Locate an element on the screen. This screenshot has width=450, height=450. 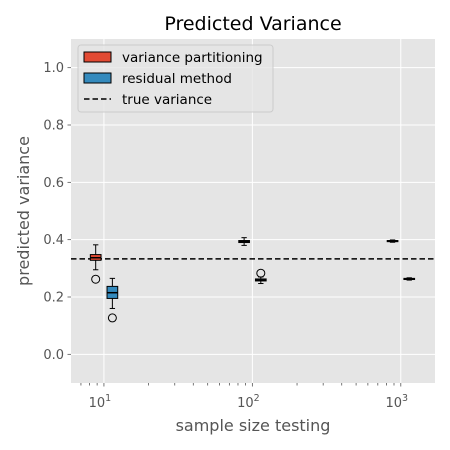
x-tick-label: 10³ is located at coordinates (396, 402).